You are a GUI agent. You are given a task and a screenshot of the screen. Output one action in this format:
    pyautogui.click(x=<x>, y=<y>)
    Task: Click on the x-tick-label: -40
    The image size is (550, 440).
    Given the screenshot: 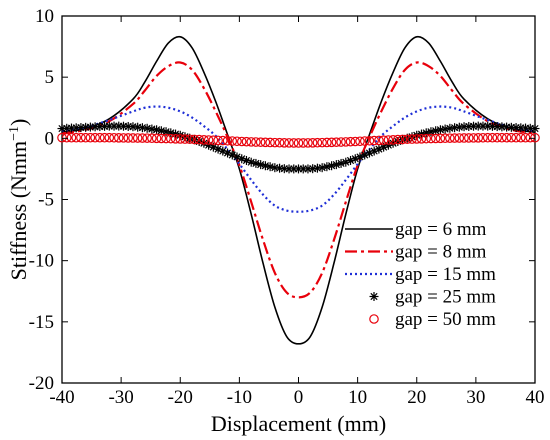 What is the action you would take?
    pyautogui.click(x=61, y=397)
    